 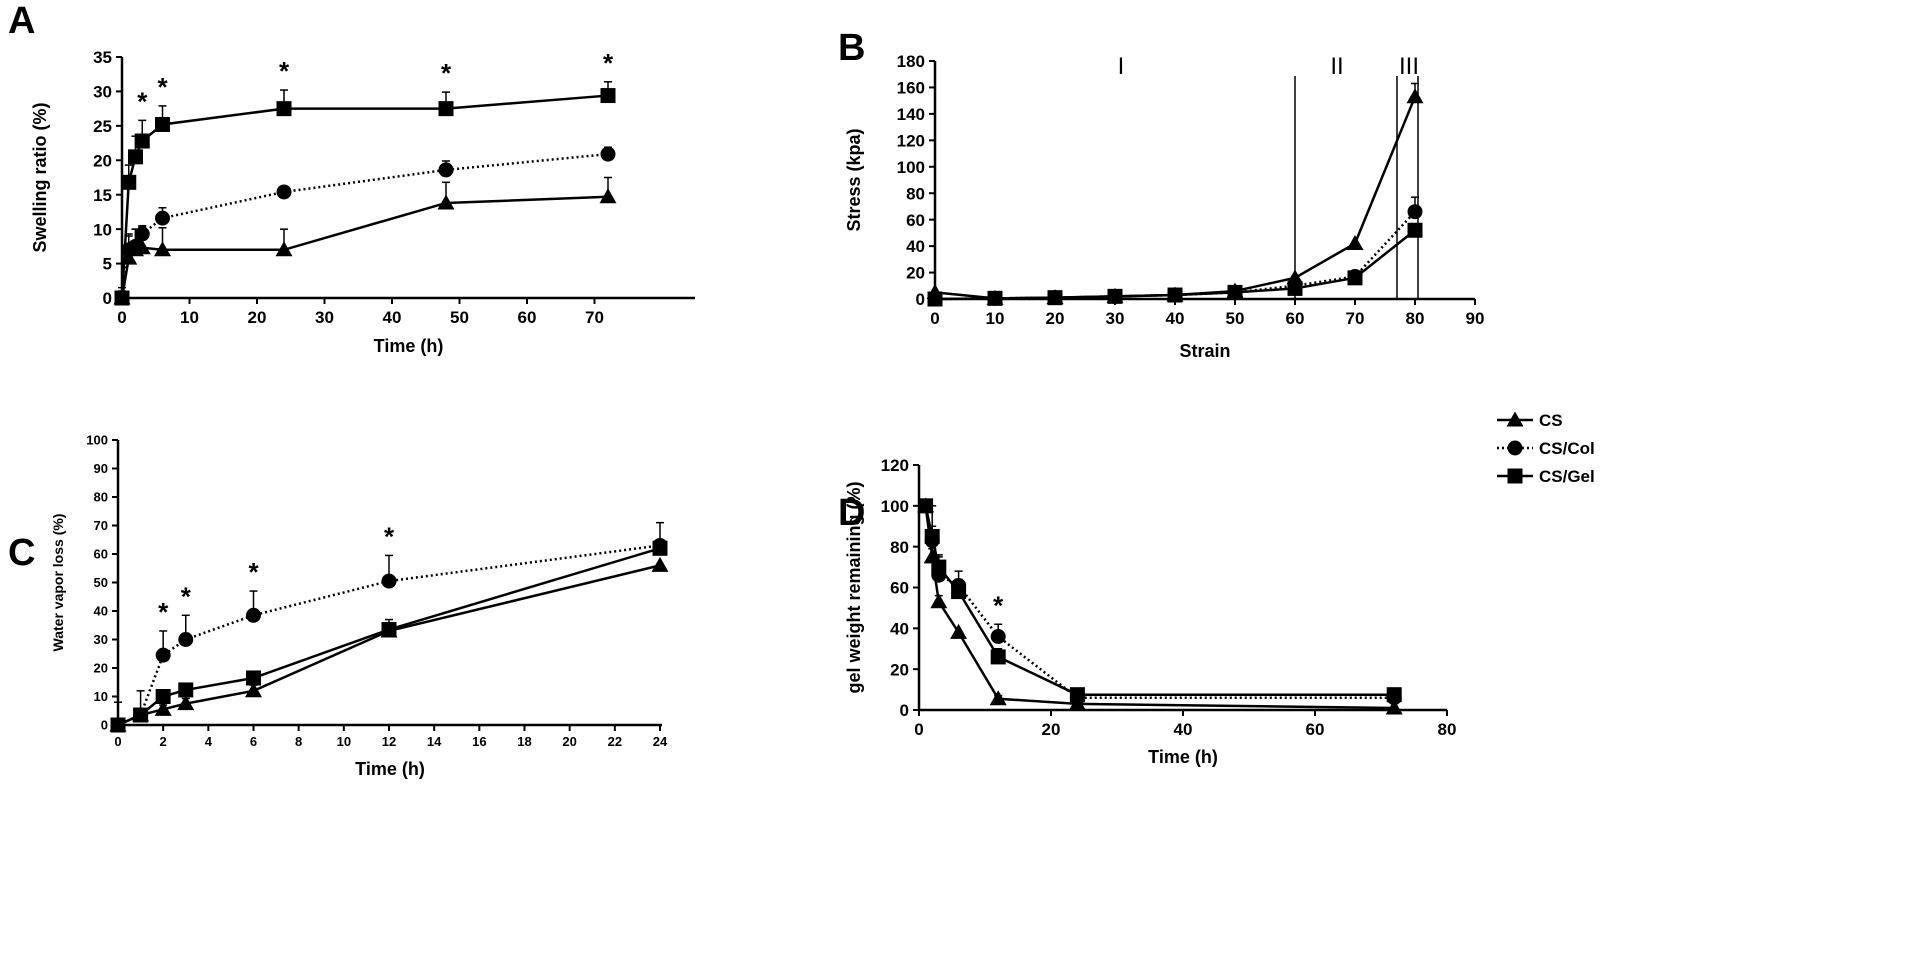 What do you see at coordinates (1515, 448) in the screenshot?
I see `legend-marker-circle` at bounding box center [1515, 448].